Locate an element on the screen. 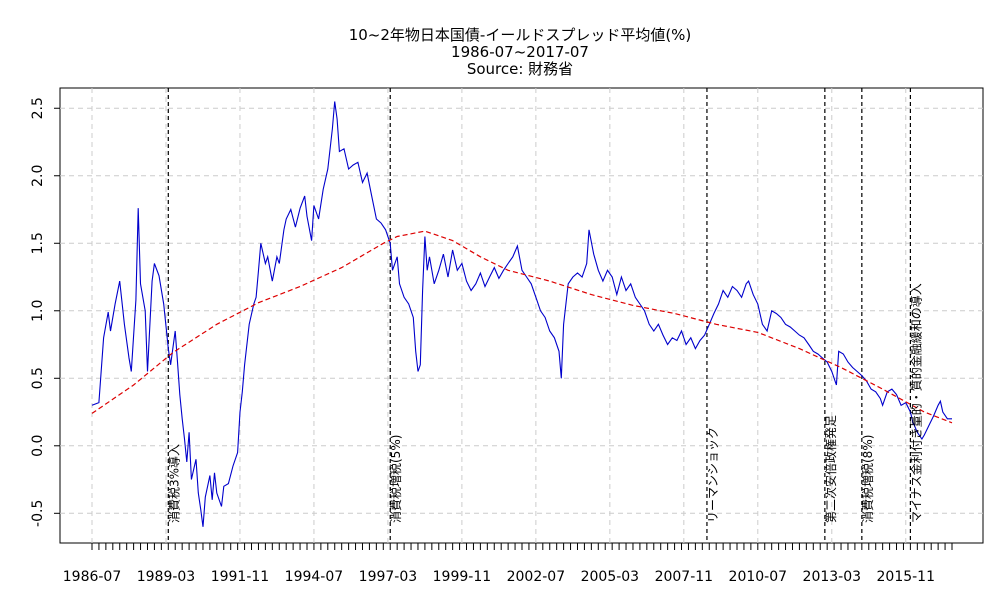 The image size is (1000, 600). x-tick-label: 1999-11 is located at coordinates (462, 577).